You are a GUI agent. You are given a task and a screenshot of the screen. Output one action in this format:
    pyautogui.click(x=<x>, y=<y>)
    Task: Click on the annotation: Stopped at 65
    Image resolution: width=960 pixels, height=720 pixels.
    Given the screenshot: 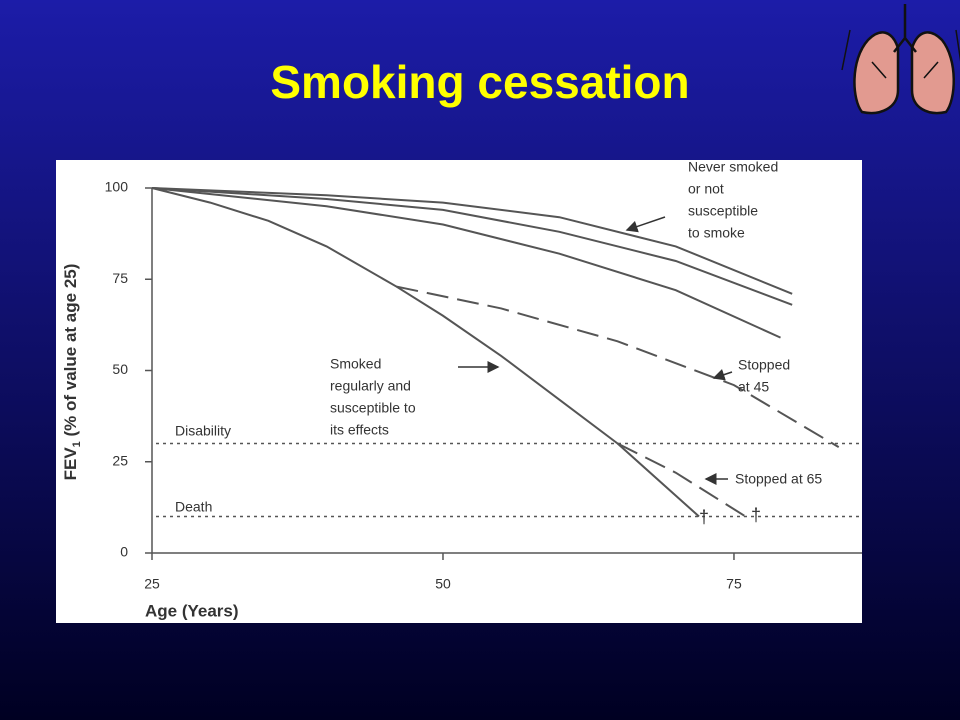 What is the action you would take?
    pyautogui.click(x=778, y=479)
    